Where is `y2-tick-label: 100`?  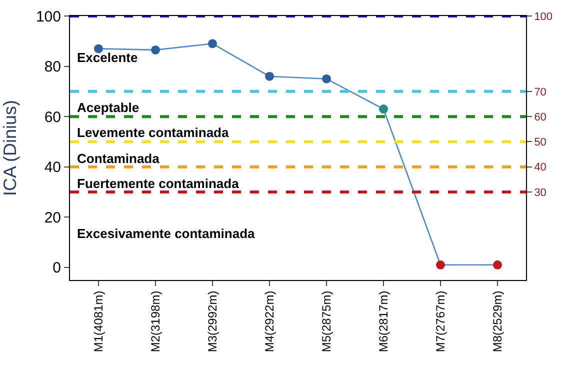
y2-tick-label: 100 is located at coordinates (543, 16).